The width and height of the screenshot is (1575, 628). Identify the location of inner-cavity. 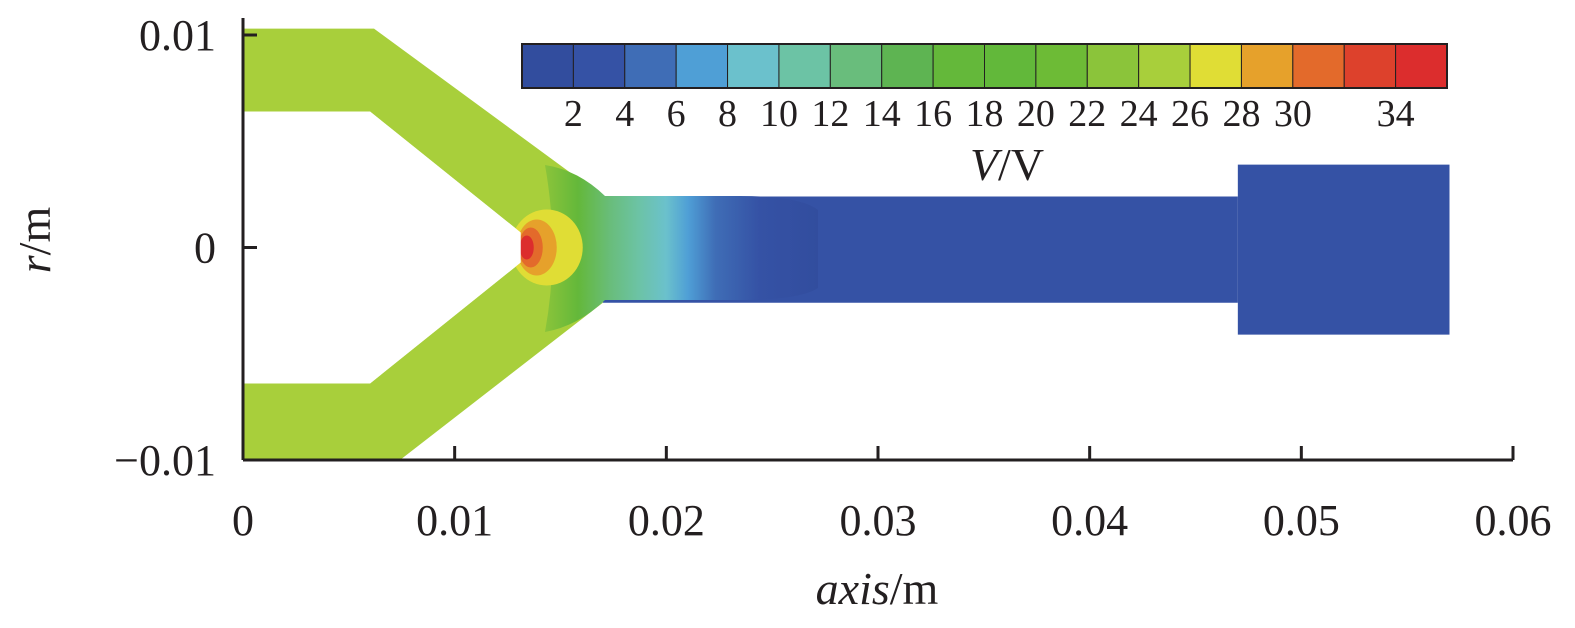
(382, 247).